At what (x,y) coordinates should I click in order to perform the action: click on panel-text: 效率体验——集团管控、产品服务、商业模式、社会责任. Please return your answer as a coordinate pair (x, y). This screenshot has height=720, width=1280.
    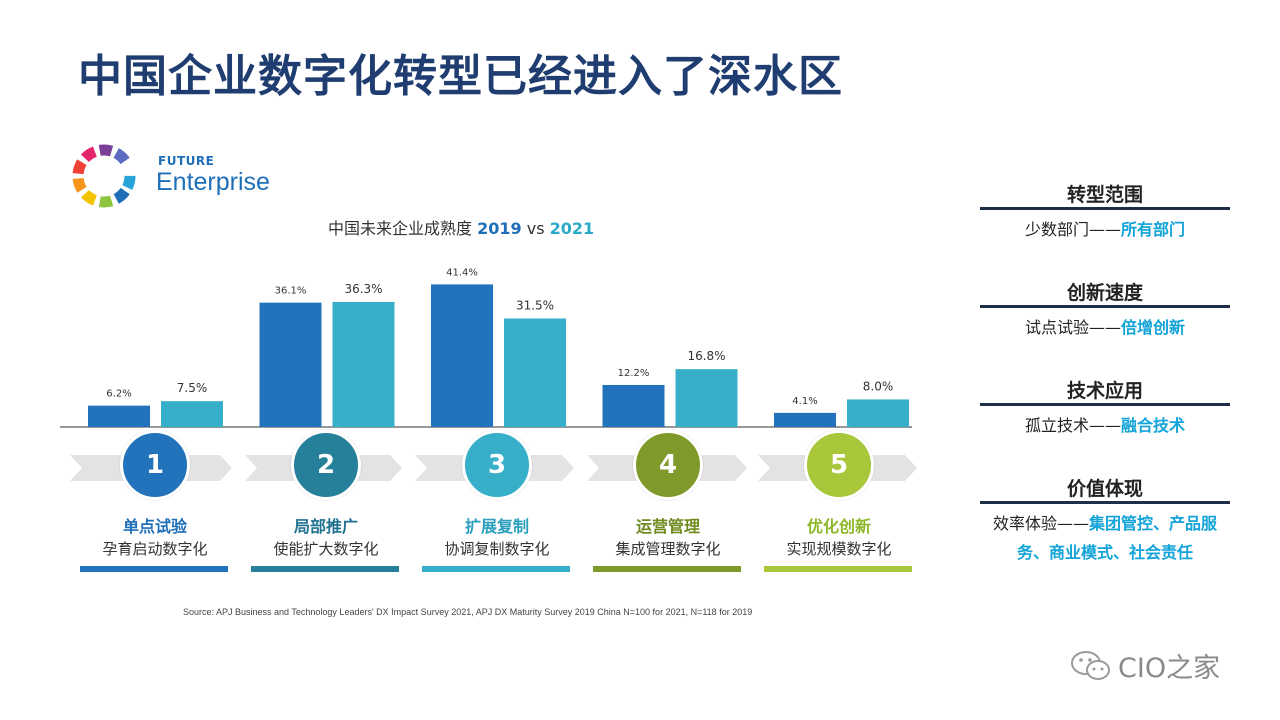
    Looking at the image, I should click on (1105, 538).